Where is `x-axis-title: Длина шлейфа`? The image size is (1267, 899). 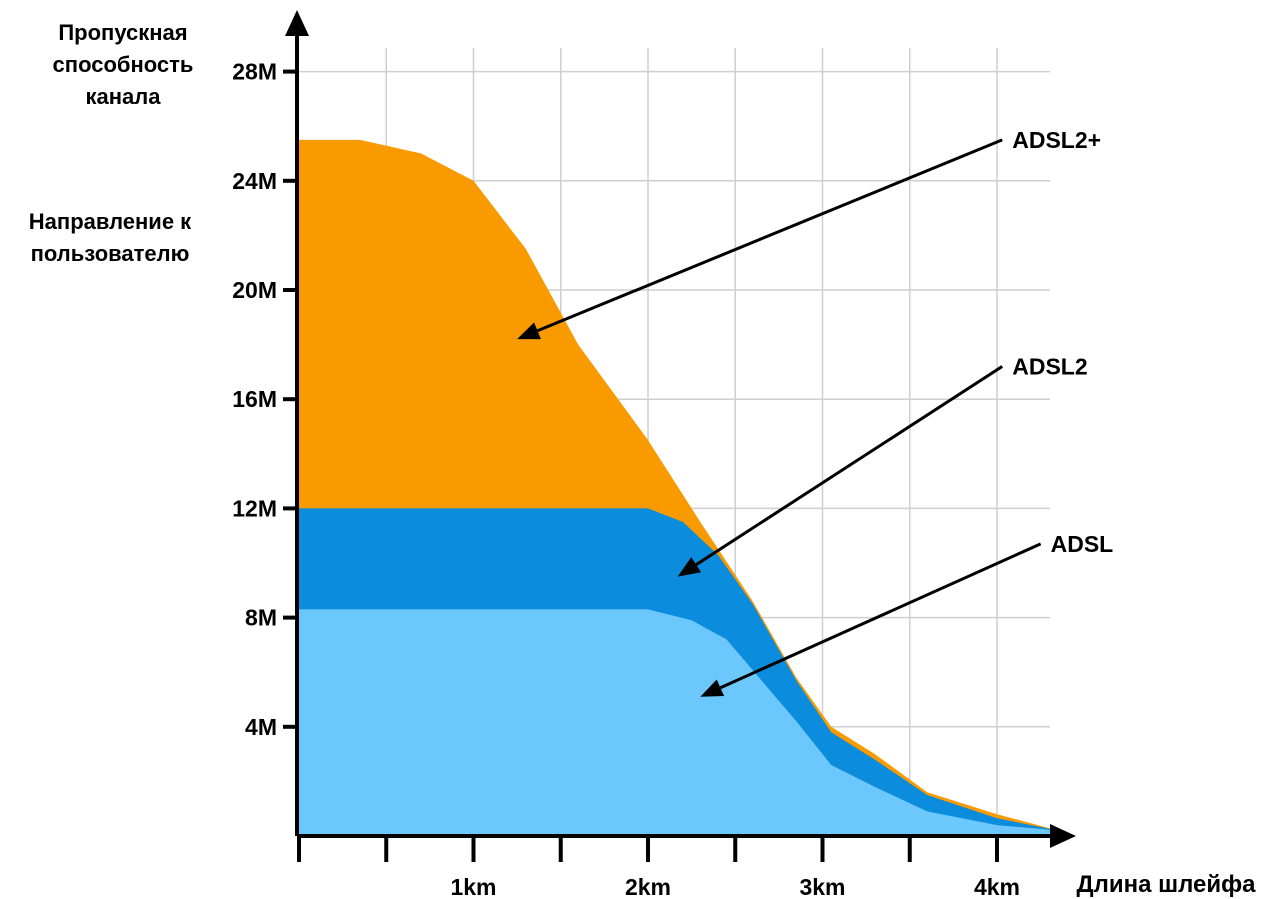
x-axis-title: Длина шлейфа is located at coordinates (1167, 884).